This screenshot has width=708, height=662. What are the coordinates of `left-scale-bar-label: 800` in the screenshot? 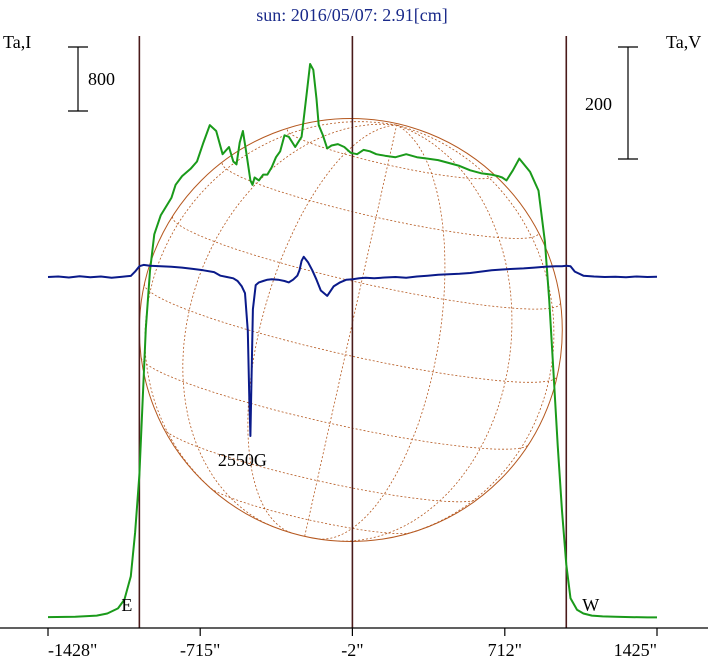 It's located at (101, 79).